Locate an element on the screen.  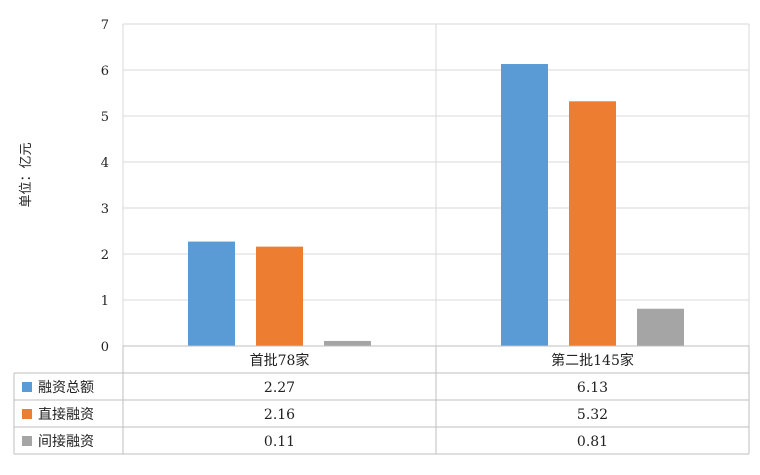
category-label: 第二批145家 is located at coordinates (592, 360).